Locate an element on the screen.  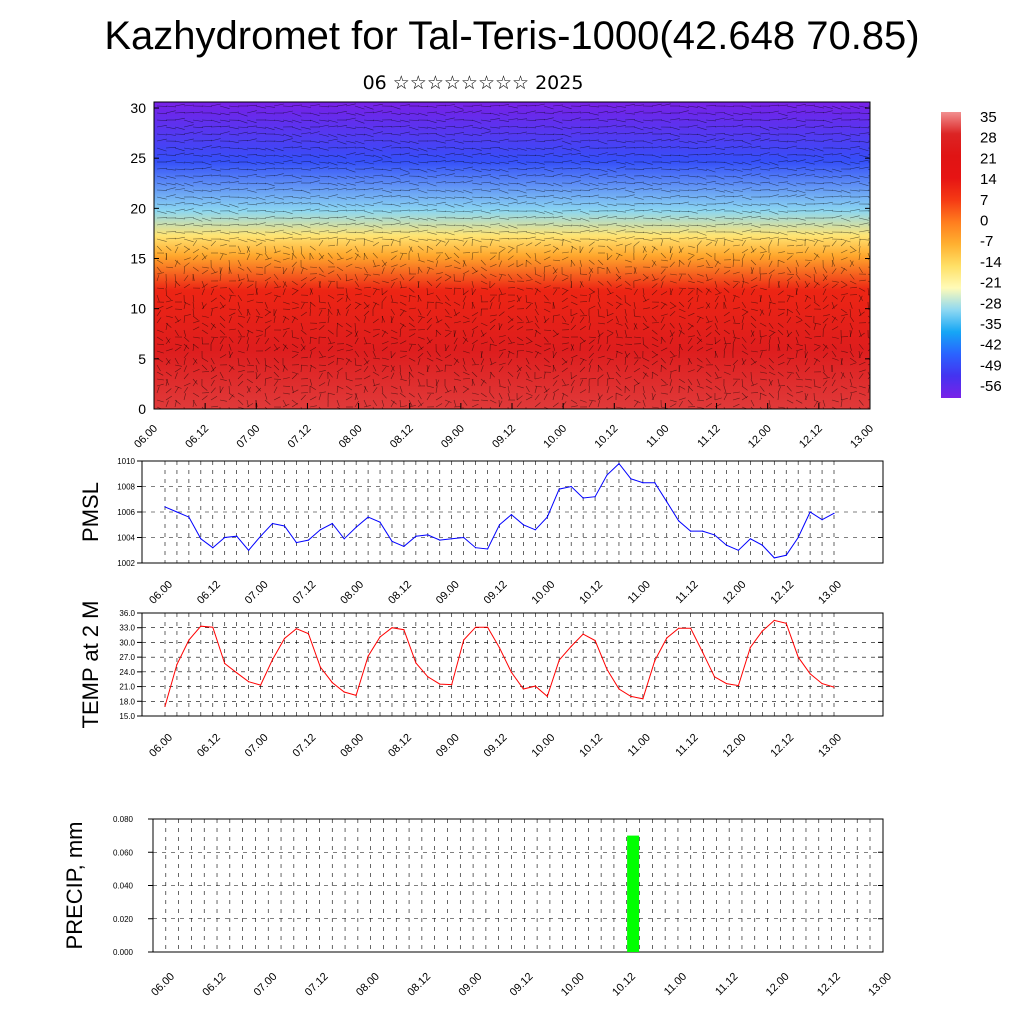
colorbar-label: 35 is located at coordinates (988, 117).